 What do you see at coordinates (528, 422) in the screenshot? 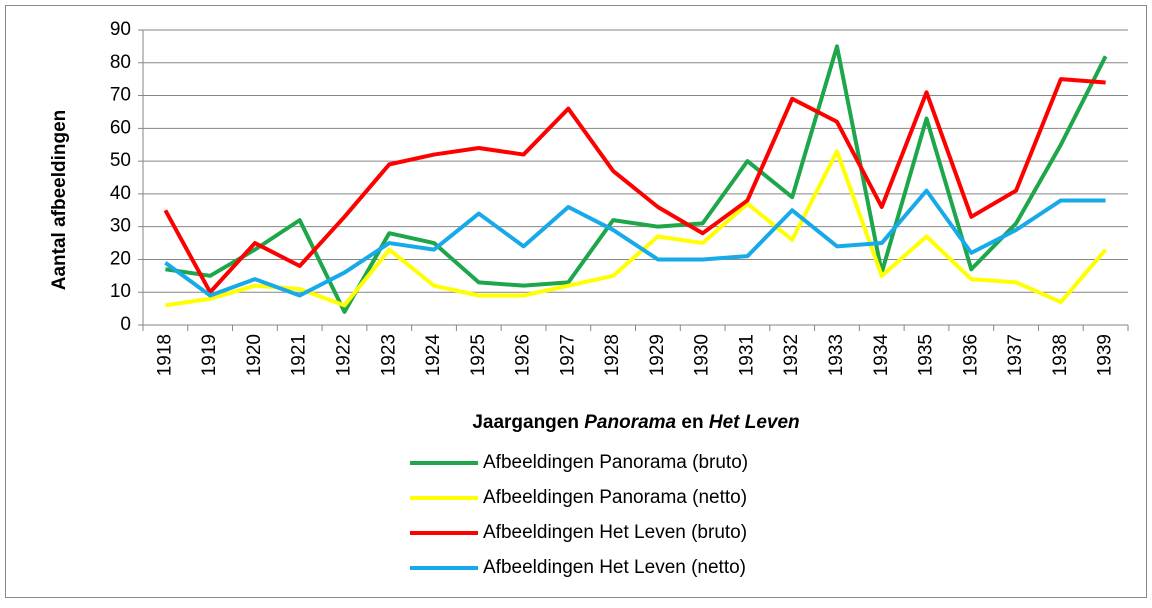
I see `x-axis-label-part: Jaargangen` at bounding box center [528, 422].